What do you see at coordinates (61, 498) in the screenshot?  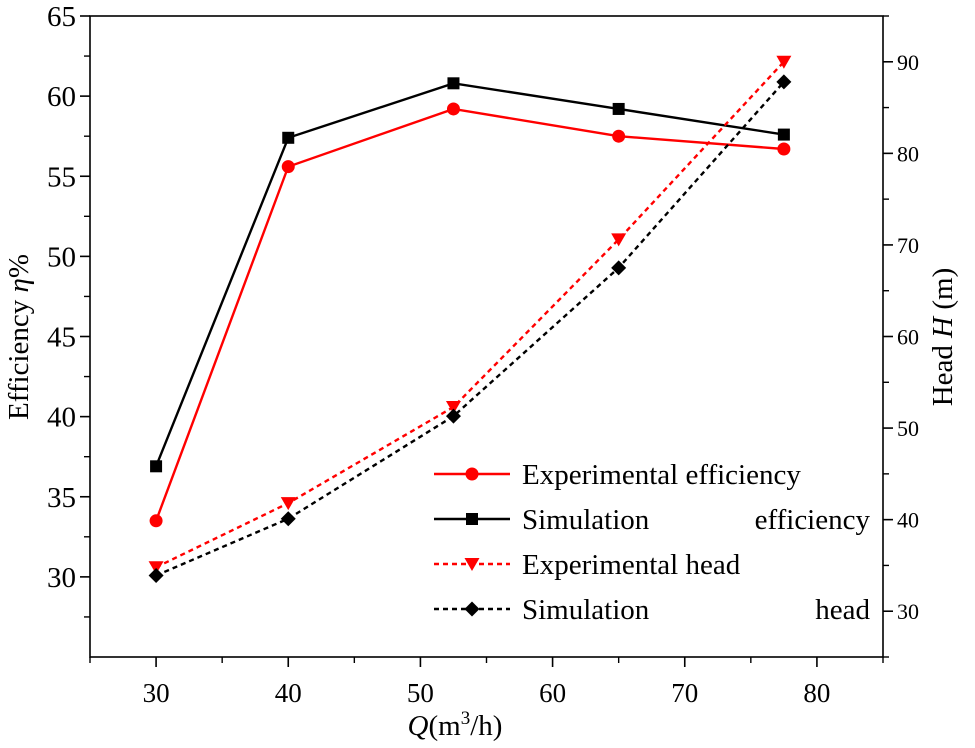 I see `y-left-tick-label: 35` at bounding box center [61, 498].